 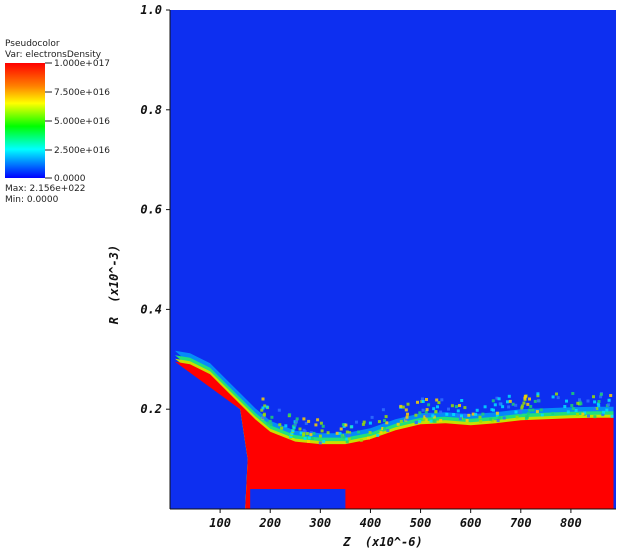 What do you see at coordinates (151, 110) in the screenshot?
I see `y-tick-label: 0.8` at bounding box center [151, 110].